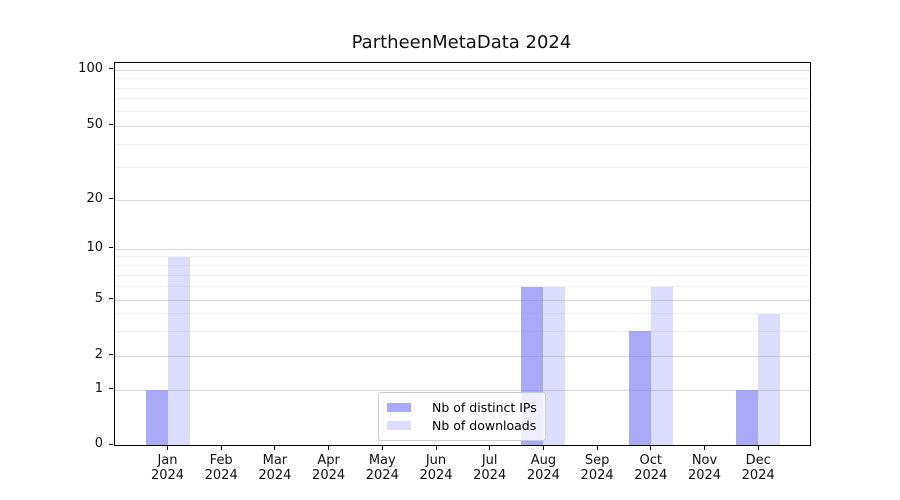  Describe the element at coordinates (399, 407) in the screenshot. I see `legend-swatch-distinct-ips` at that location.